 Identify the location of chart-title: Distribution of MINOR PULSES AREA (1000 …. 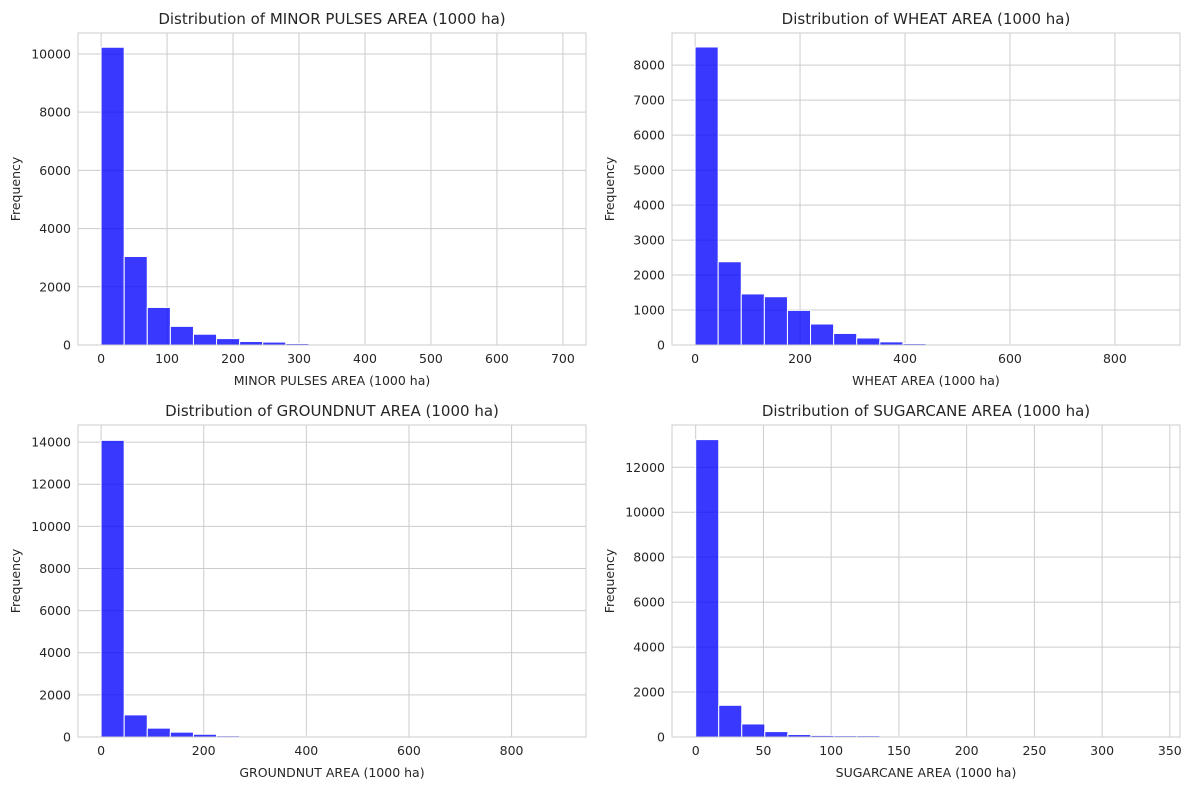
(331, 19).